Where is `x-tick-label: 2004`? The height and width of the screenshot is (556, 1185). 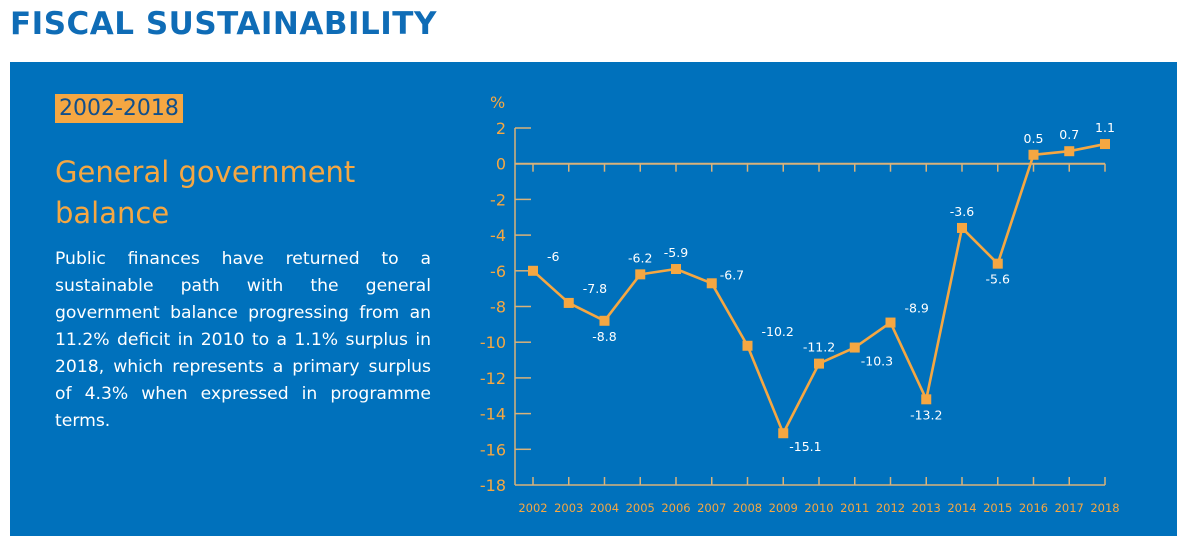
x-tick-label: 2004 is located at coordinates (604, 508).